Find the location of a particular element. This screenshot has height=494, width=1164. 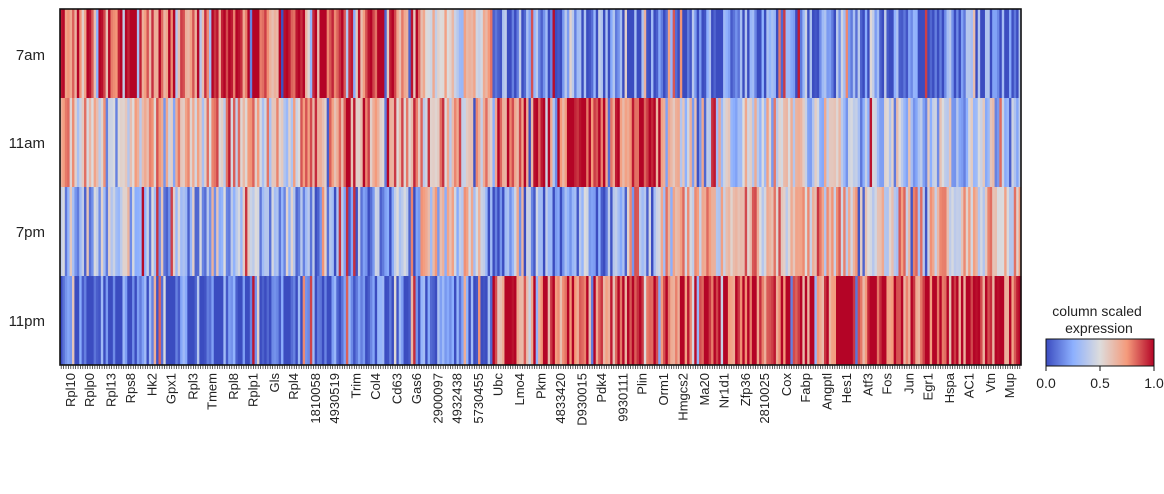

colorbar-gradient is located at coordinates (1100, 352).